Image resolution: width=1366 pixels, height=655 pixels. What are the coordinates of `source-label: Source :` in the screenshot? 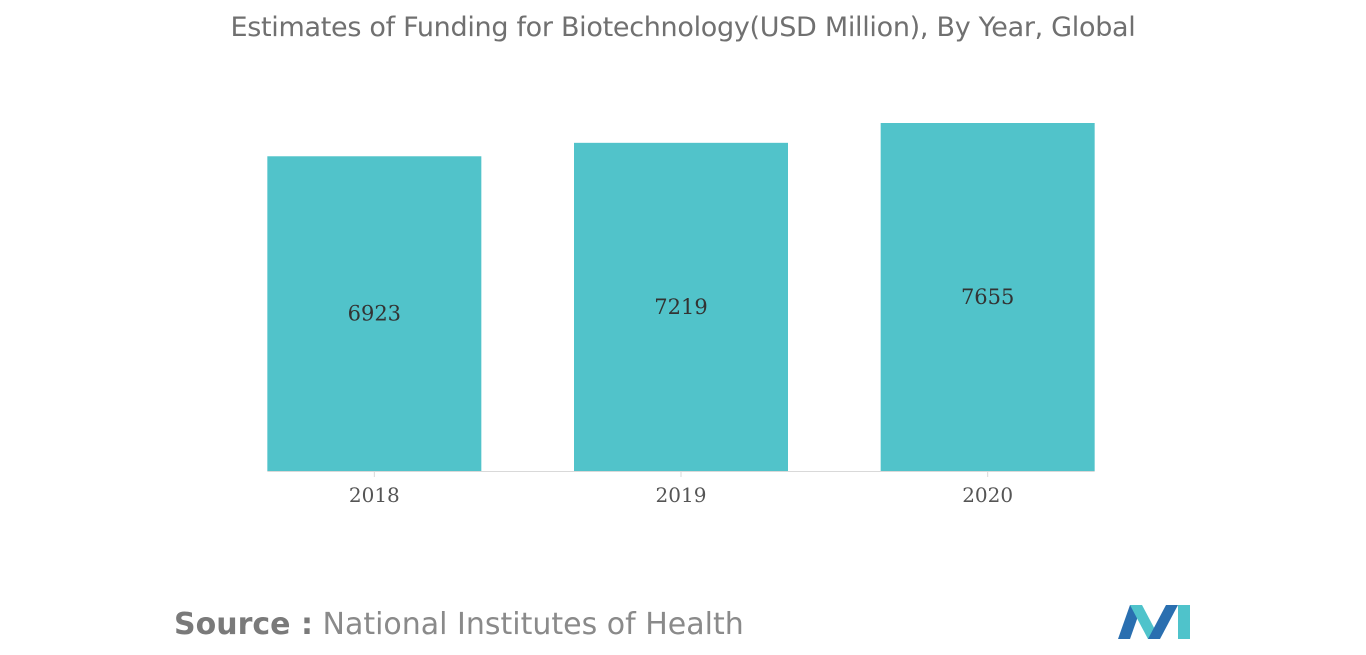 It's located at (243, 624).